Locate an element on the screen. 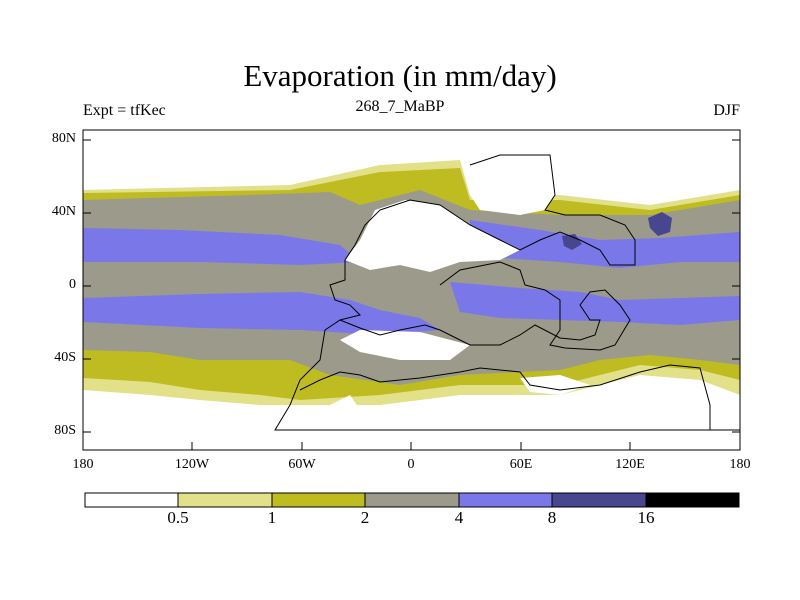 The width and height of the screenshot is (800, 600). x-tick-label-120W: 120W is located at coordinates (192, 464).